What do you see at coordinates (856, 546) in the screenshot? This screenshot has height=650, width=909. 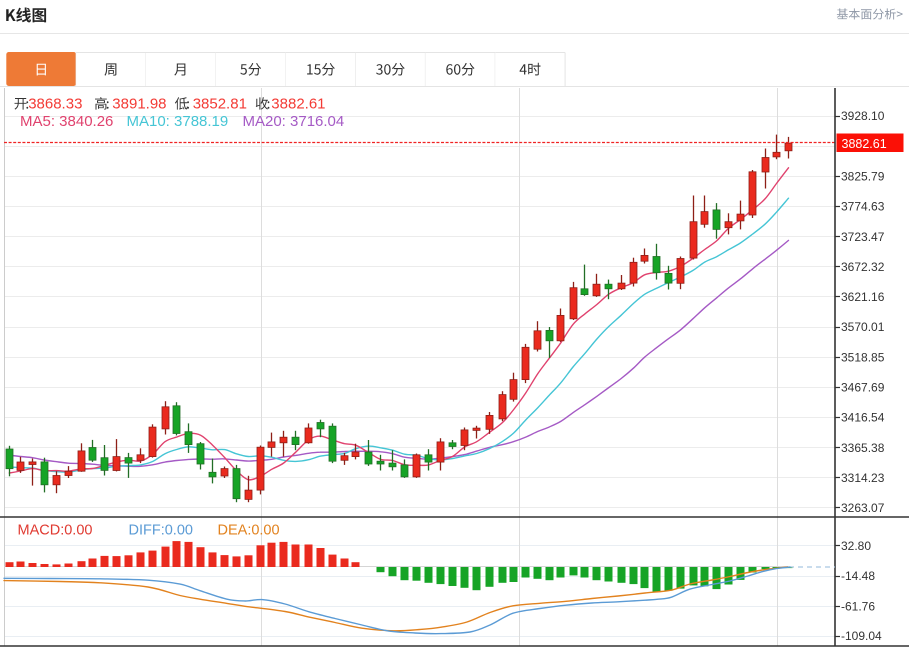 I see `svg-text: 32.80` at bounding box center [856, 546].